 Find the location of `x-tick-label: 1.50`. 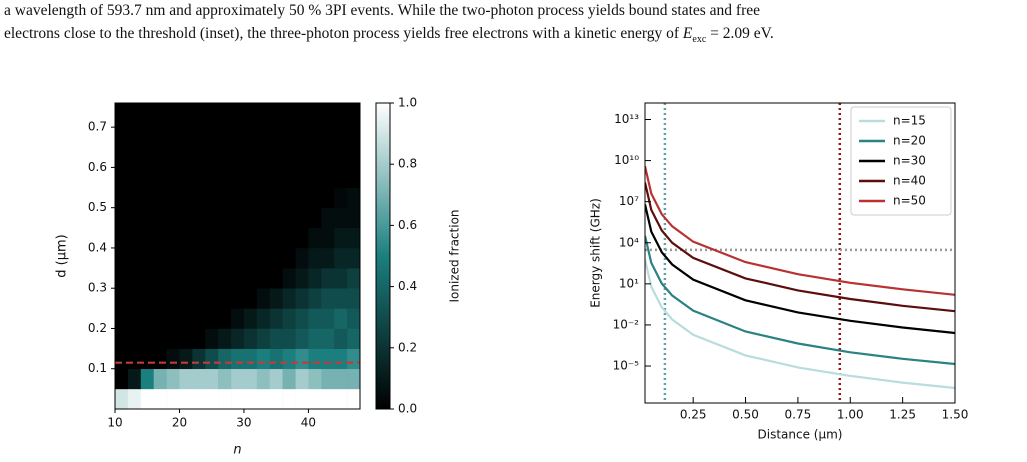

x-tick-label: 1.50 is located at coordinates (955, 415).